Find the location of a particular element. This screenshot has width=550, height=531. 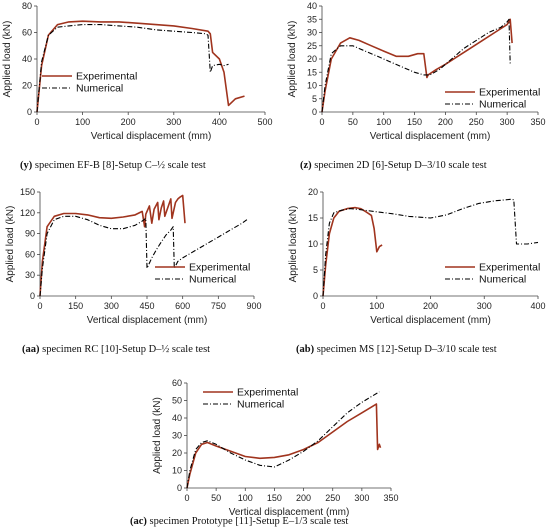

caption-tag: (aa) is located at coordinates (31, 349).